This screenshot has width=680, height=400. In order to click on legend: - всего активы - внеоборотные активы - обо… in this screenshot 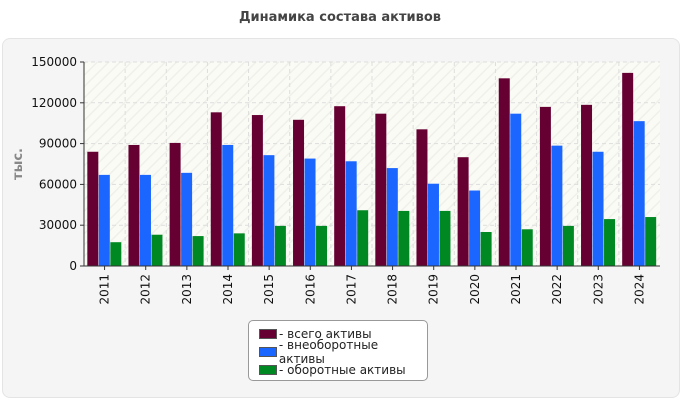, I will do `click(338, 350)`.